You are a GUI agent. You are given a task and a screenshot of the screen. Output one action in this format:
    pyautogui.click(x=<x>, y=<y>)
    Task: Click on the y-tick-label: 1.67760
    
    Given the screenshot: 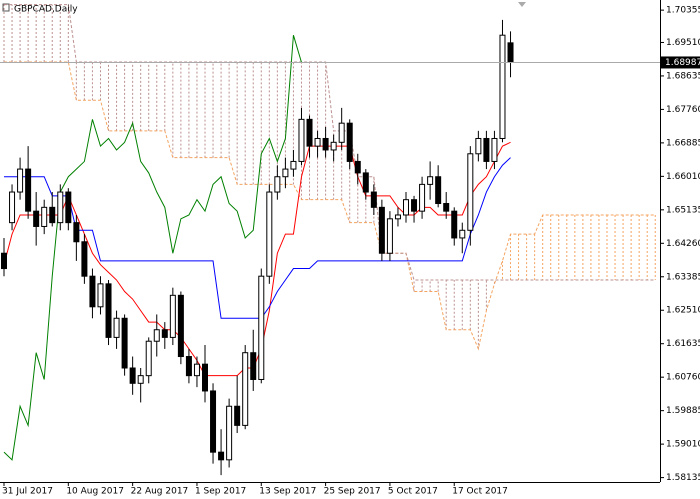 What is the action you would take?
    pyautogui.click(x=683, y=110)
    